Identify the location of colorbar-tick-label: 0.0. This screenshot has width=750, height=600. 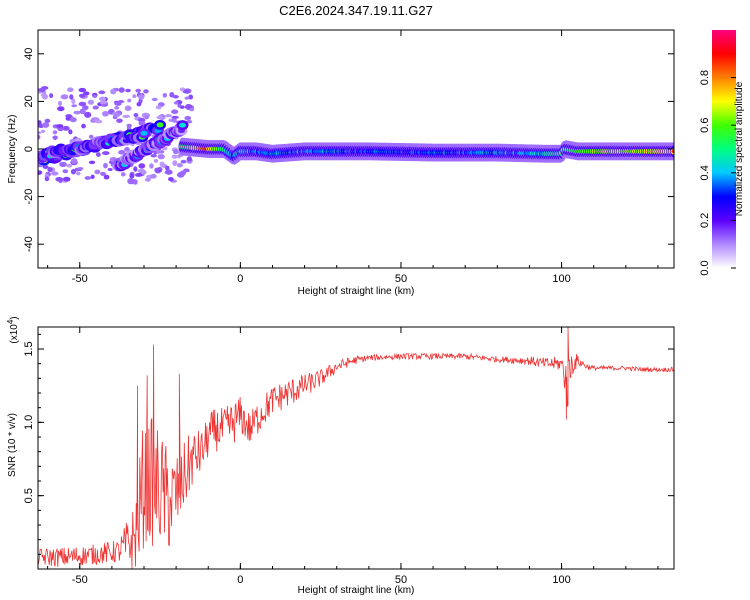
(705, 267).